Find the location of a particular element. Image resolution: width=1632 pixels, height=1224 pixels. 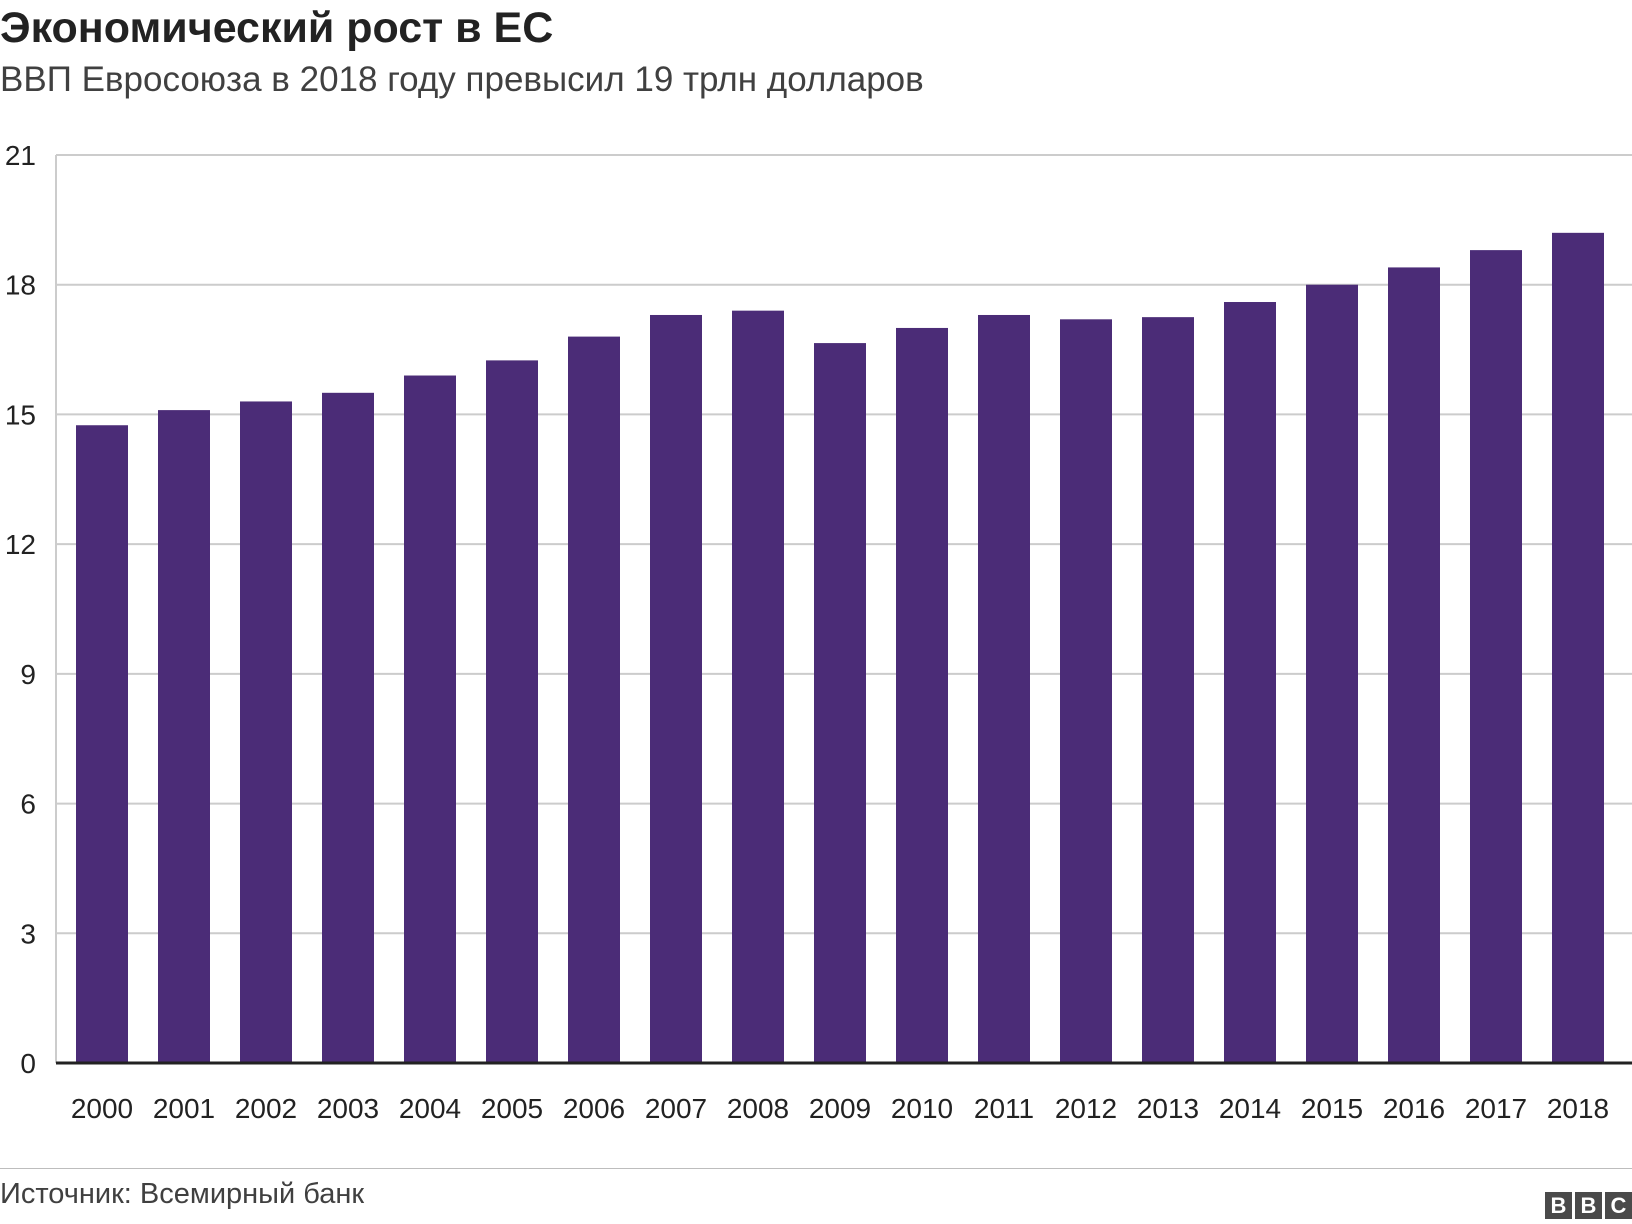

bar-2001 is located at coordinates (184, 737).